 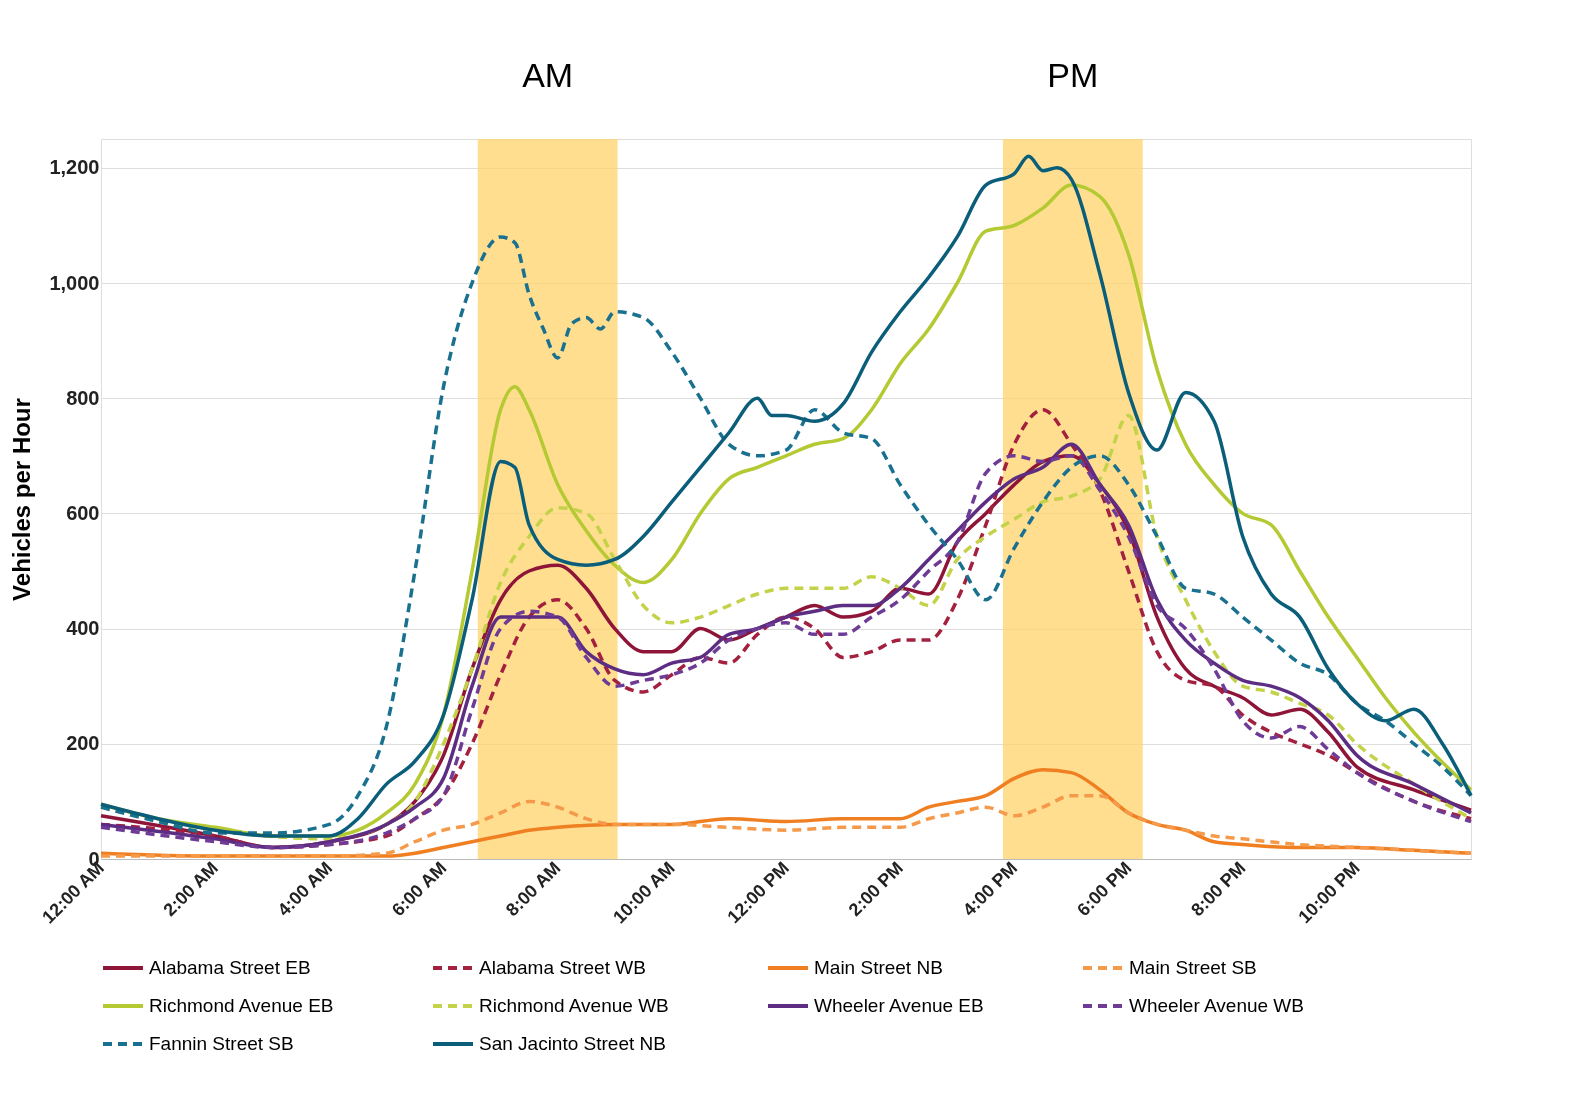 What do you see at coordinates (74, 282) in the screenshot?
I see `y-tick-label: 1,000` at bounding box center [74, 282].